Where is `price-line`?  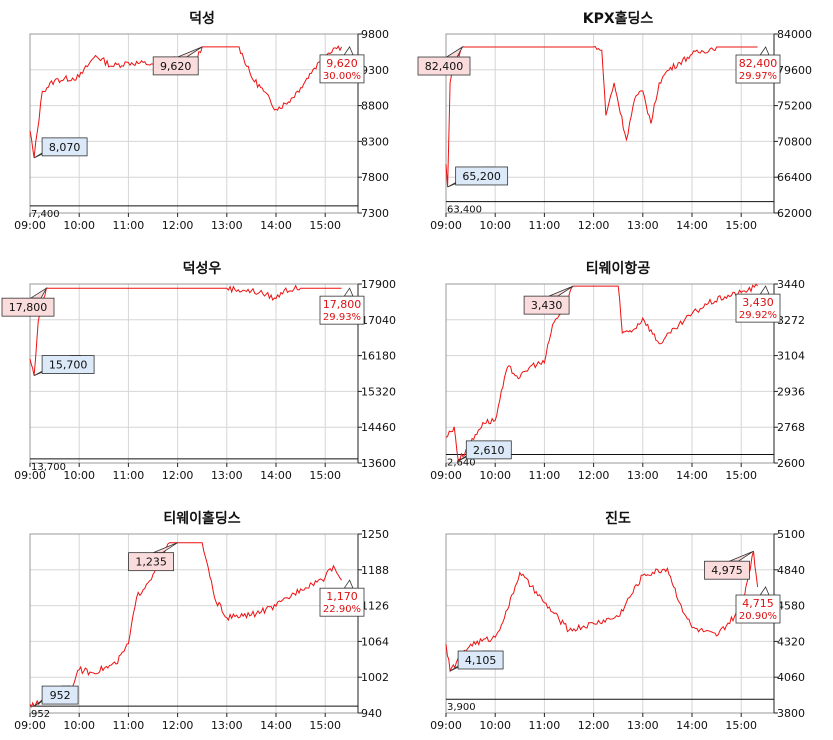 price-line is located at coordinates (602, 612).